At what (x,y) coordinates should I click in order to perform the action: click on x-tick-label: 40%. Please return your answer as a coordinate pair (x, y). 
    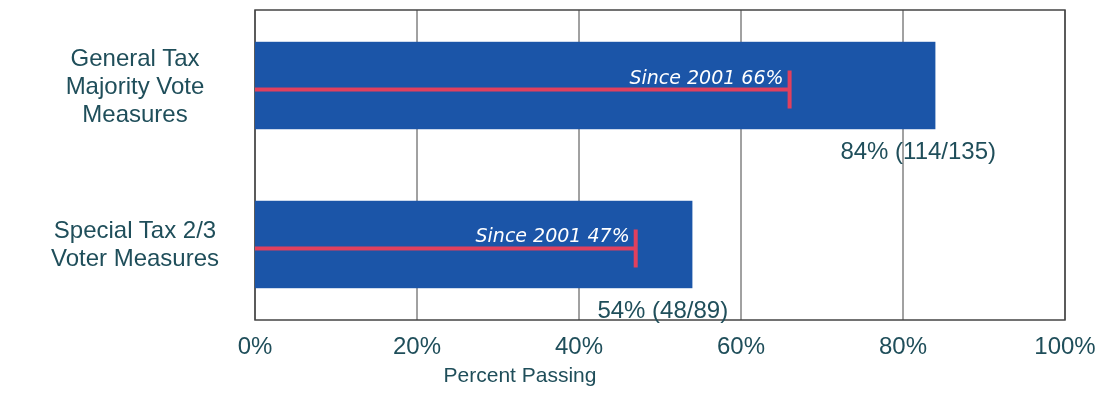
    Looking at the image, I should click on (579, 345).